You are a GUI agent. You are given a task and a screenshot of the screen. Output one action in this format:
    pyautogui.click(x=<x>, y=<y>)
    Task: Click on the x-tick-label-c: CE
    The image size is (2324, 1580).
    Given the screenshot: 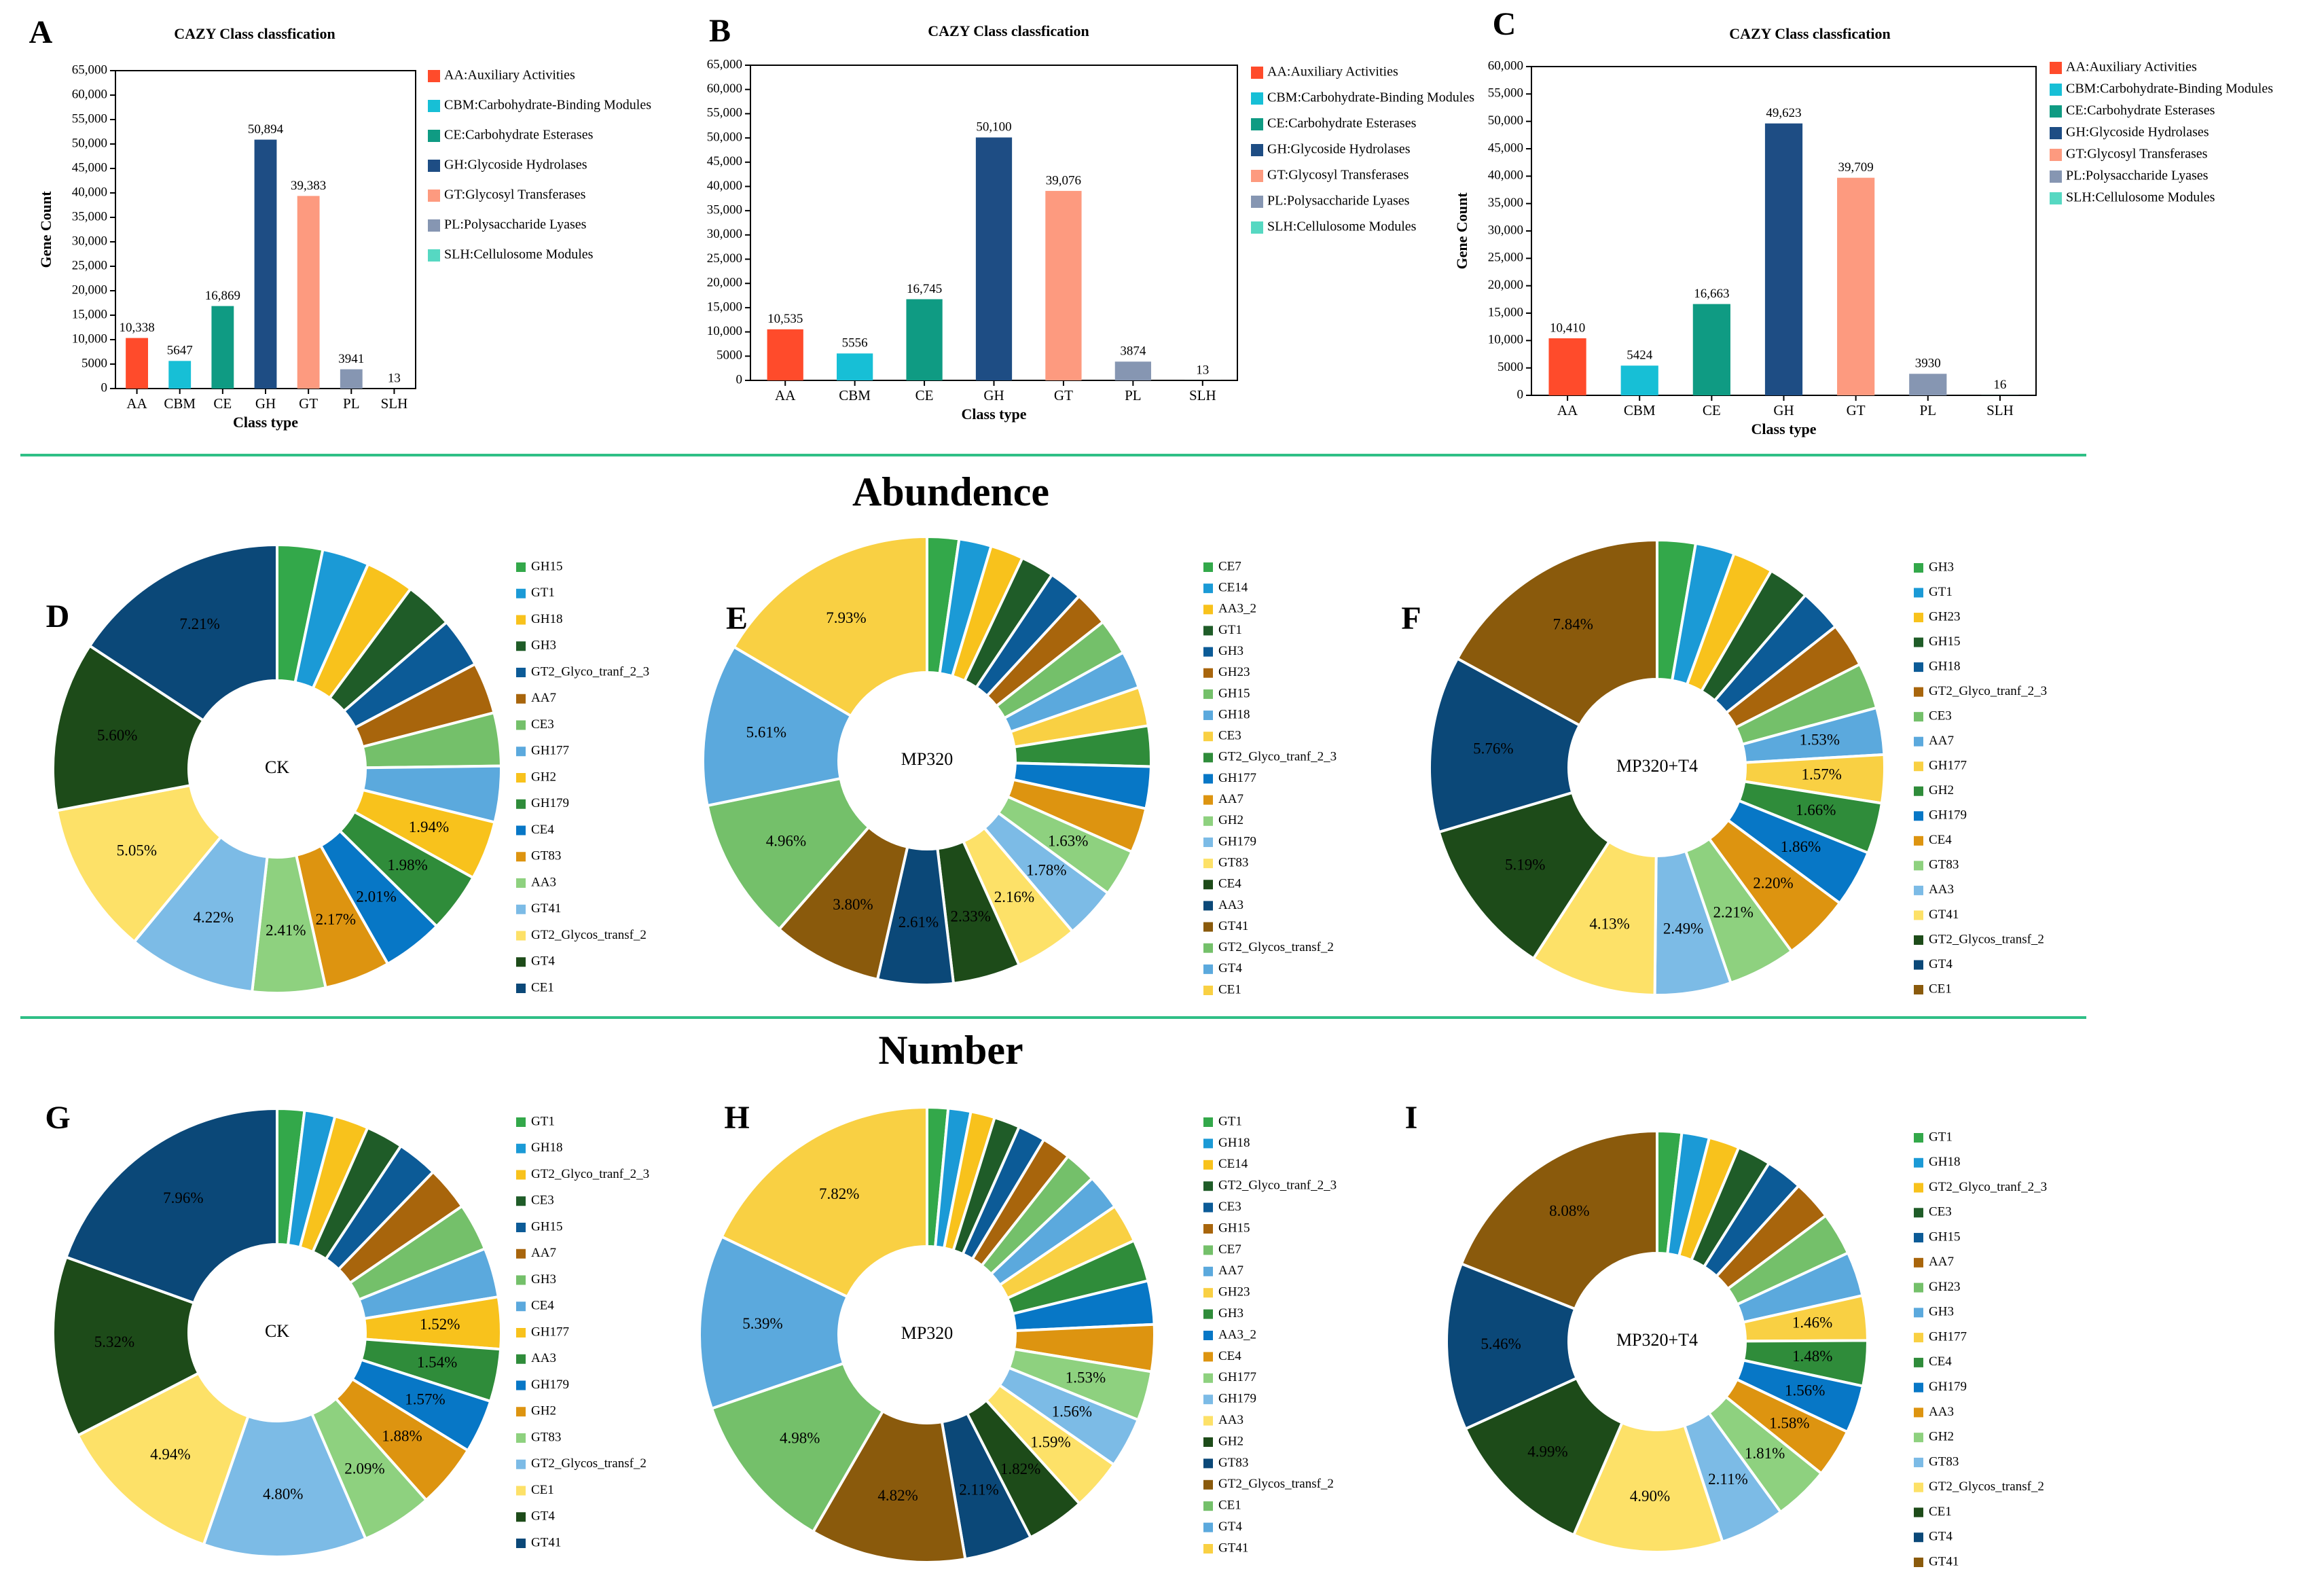 What is the action you would take?
    pyautogui.click(x=1712, y=410)
    